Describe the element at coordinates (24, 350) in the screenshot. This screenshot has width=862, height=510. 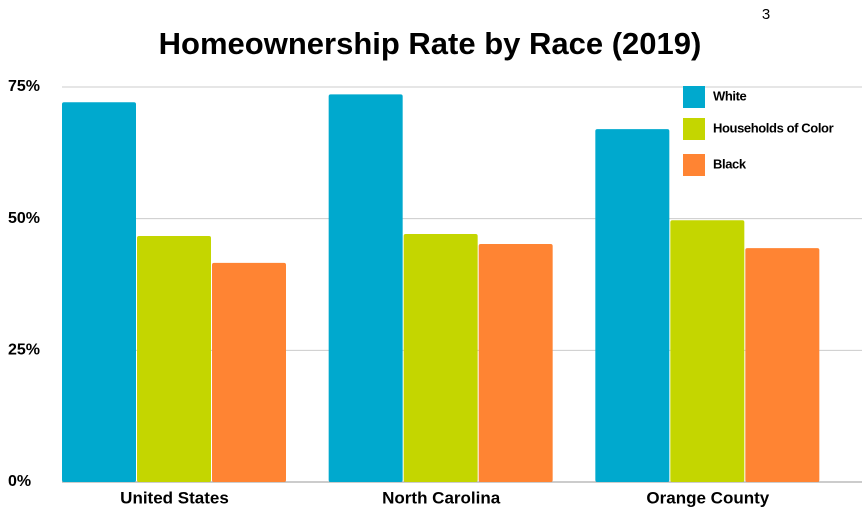
I see `y-tick-label: 25%` at that location.